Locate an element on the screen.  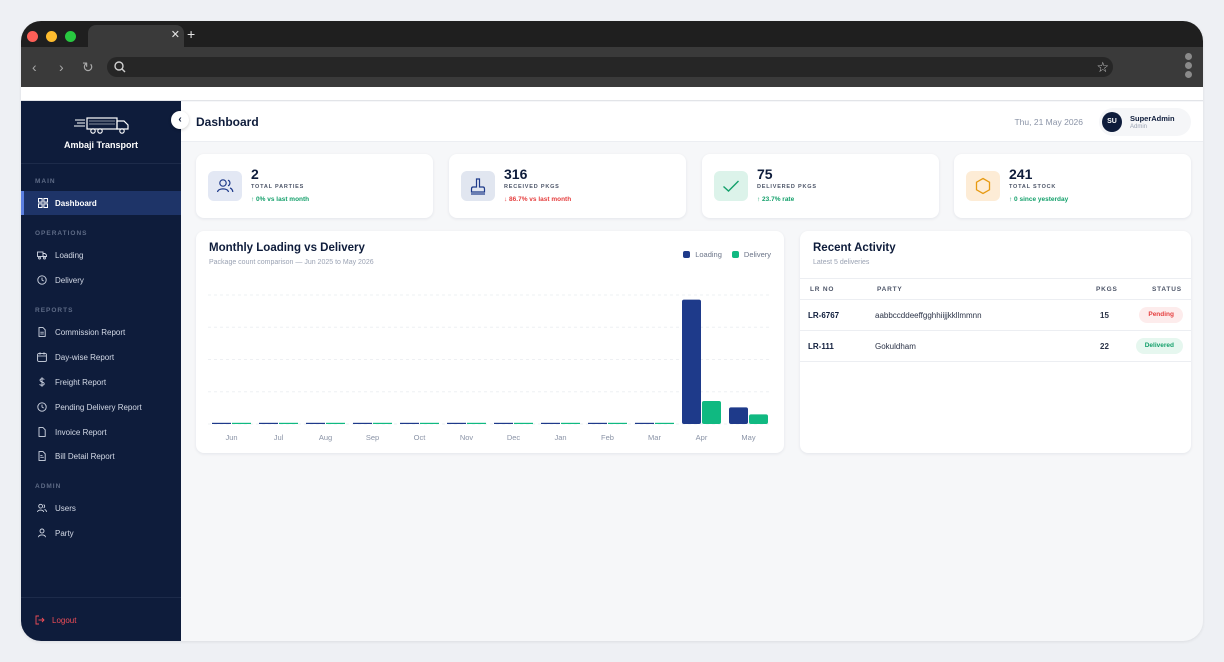
sidebar-item-label: Freight Report is located at coordinates (81, 382).